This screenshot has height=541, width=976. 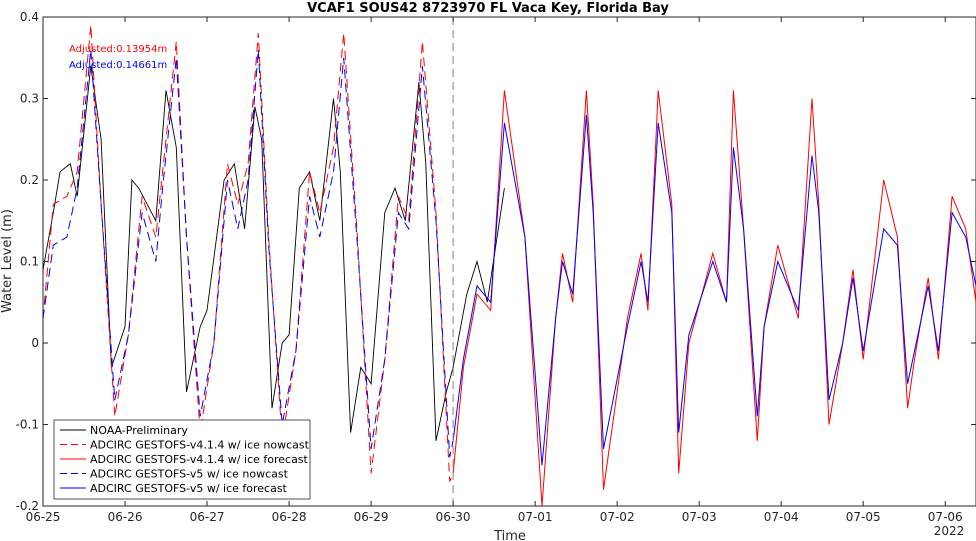 I want to click on legend-label-adcirc-gestofs-v4-1-4-w-ice-forecast: ADCIRC GESTOFS-v4.1.4 w/ ice forecast, so click(x=199, y=459).